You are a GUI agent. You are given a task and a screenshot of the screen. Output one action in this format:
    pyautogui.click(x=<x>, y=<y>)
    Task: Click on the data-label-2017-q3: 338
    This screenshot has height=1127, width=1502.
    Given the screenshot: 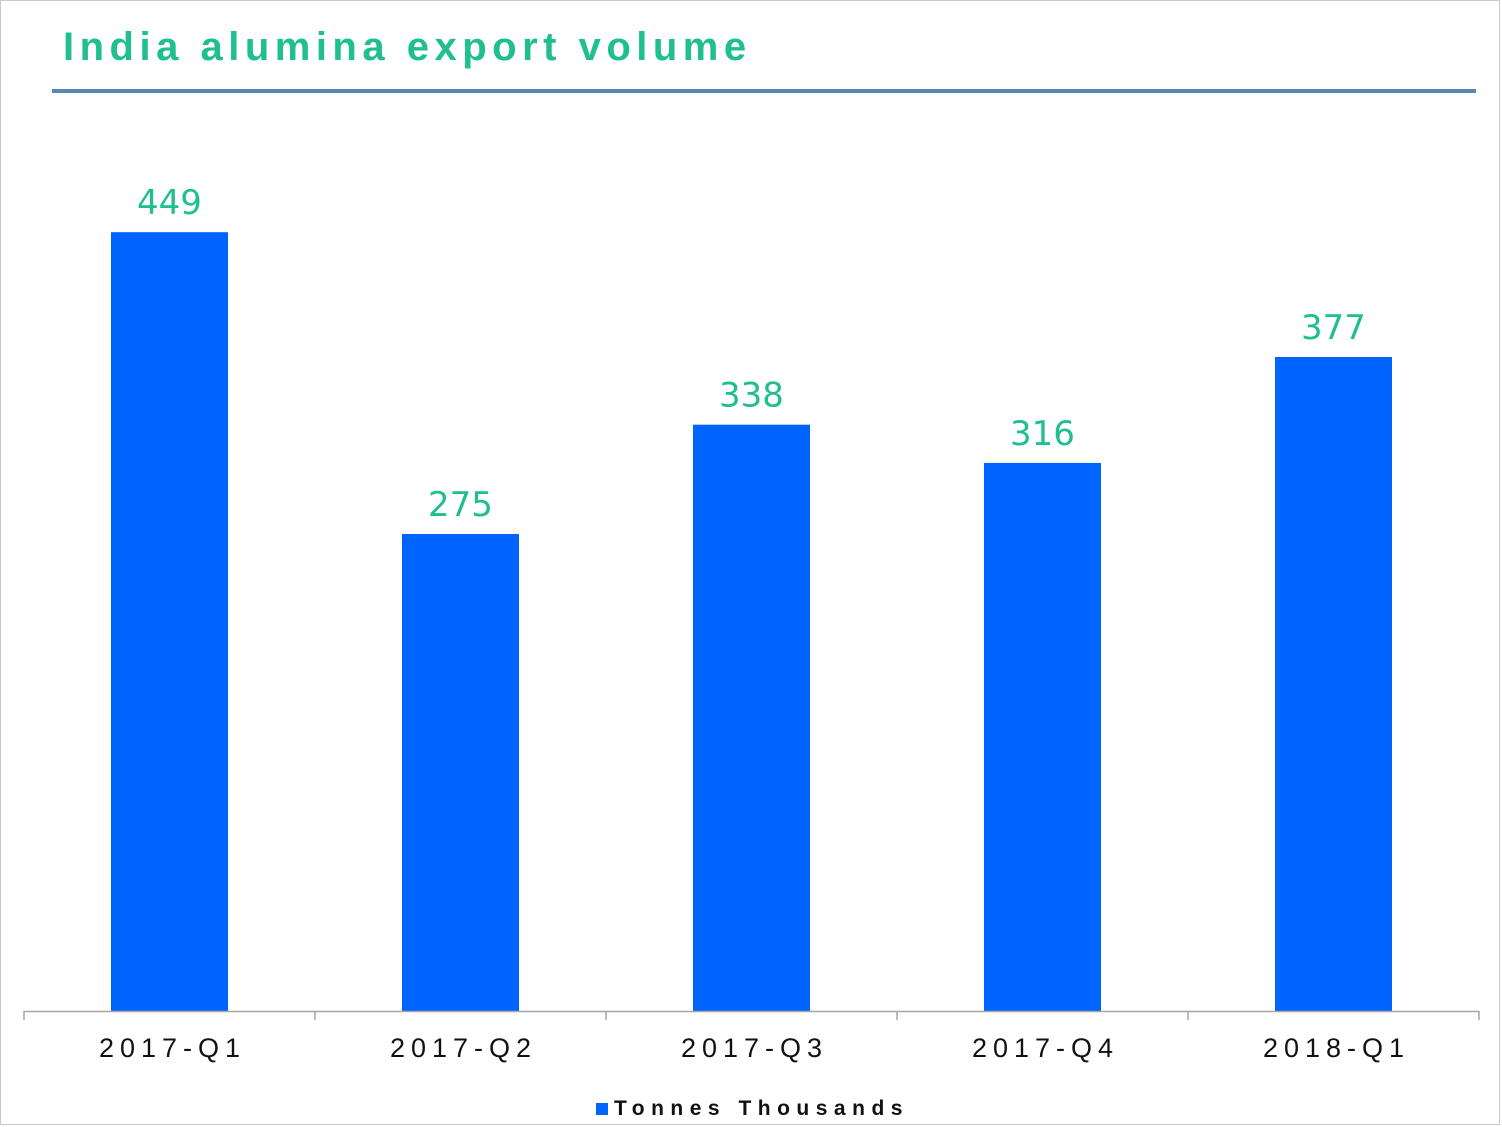 What is the action you would take?
    pyautogui.click(x=751, y=396)
    